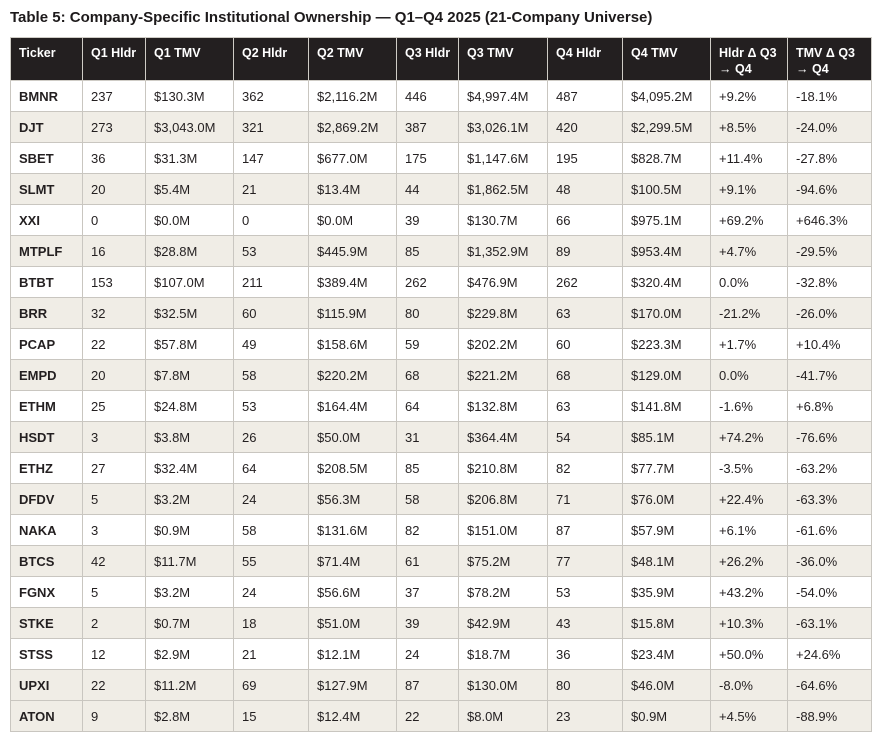  I want to click on cell-value: 37, so click(427, 592).